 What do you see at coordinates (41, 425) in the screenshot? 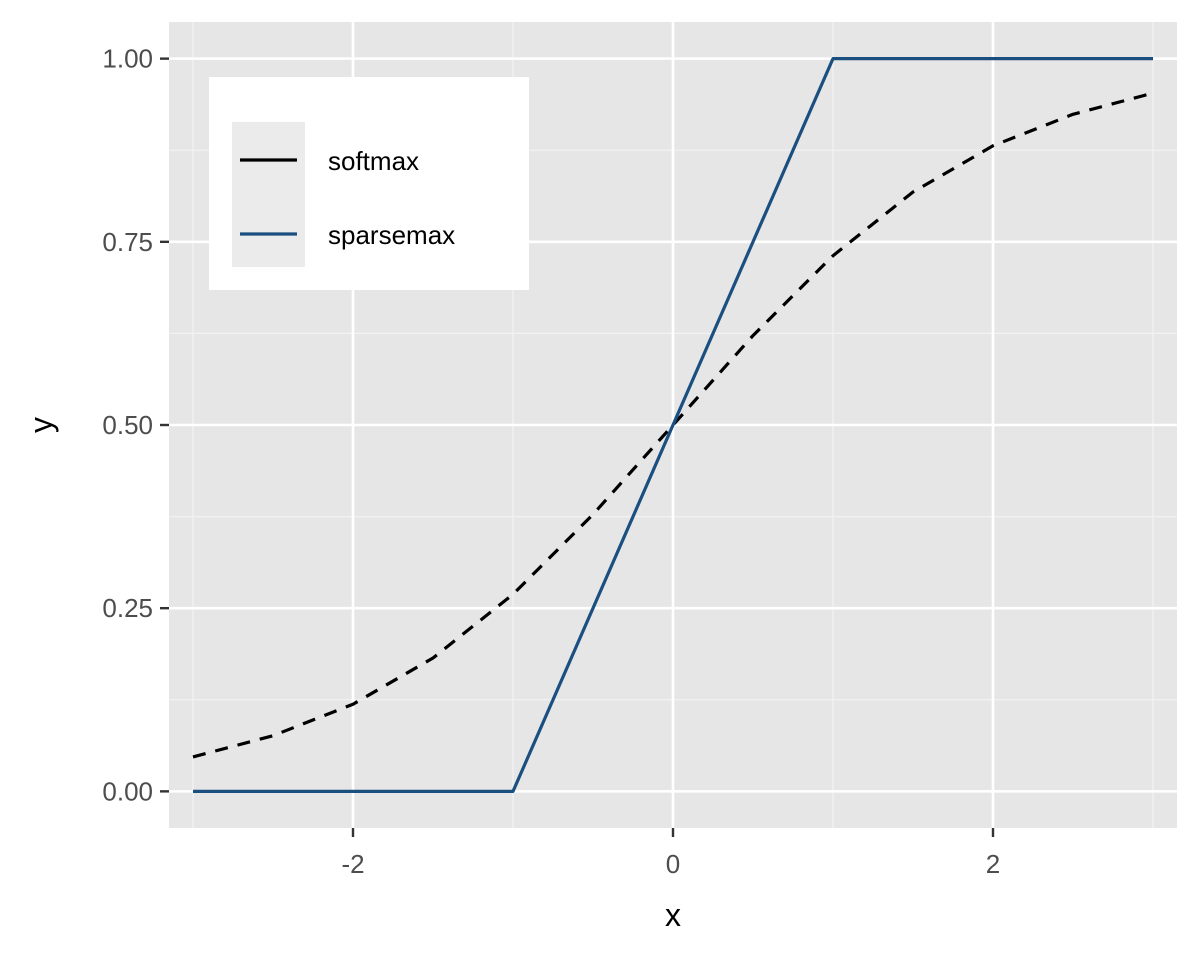
I see `y-axis-title: y` at bounding box center [41, 425].